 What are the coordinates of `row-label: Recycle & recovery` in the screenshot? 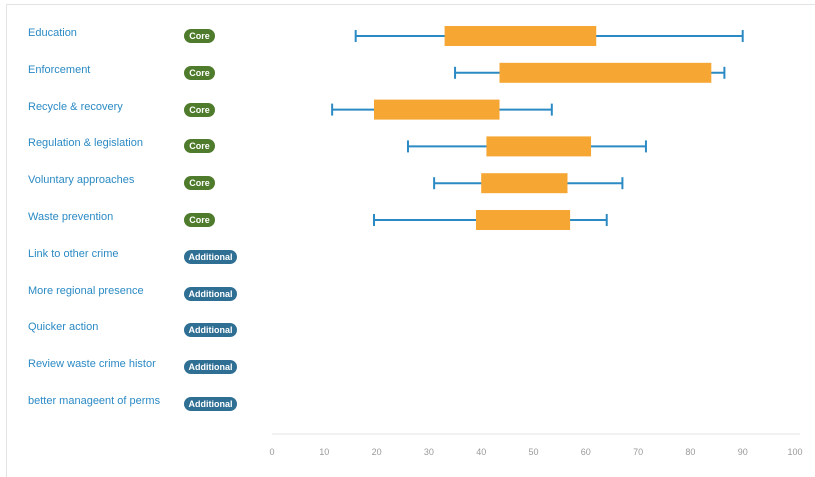 It's located at (75, 106).